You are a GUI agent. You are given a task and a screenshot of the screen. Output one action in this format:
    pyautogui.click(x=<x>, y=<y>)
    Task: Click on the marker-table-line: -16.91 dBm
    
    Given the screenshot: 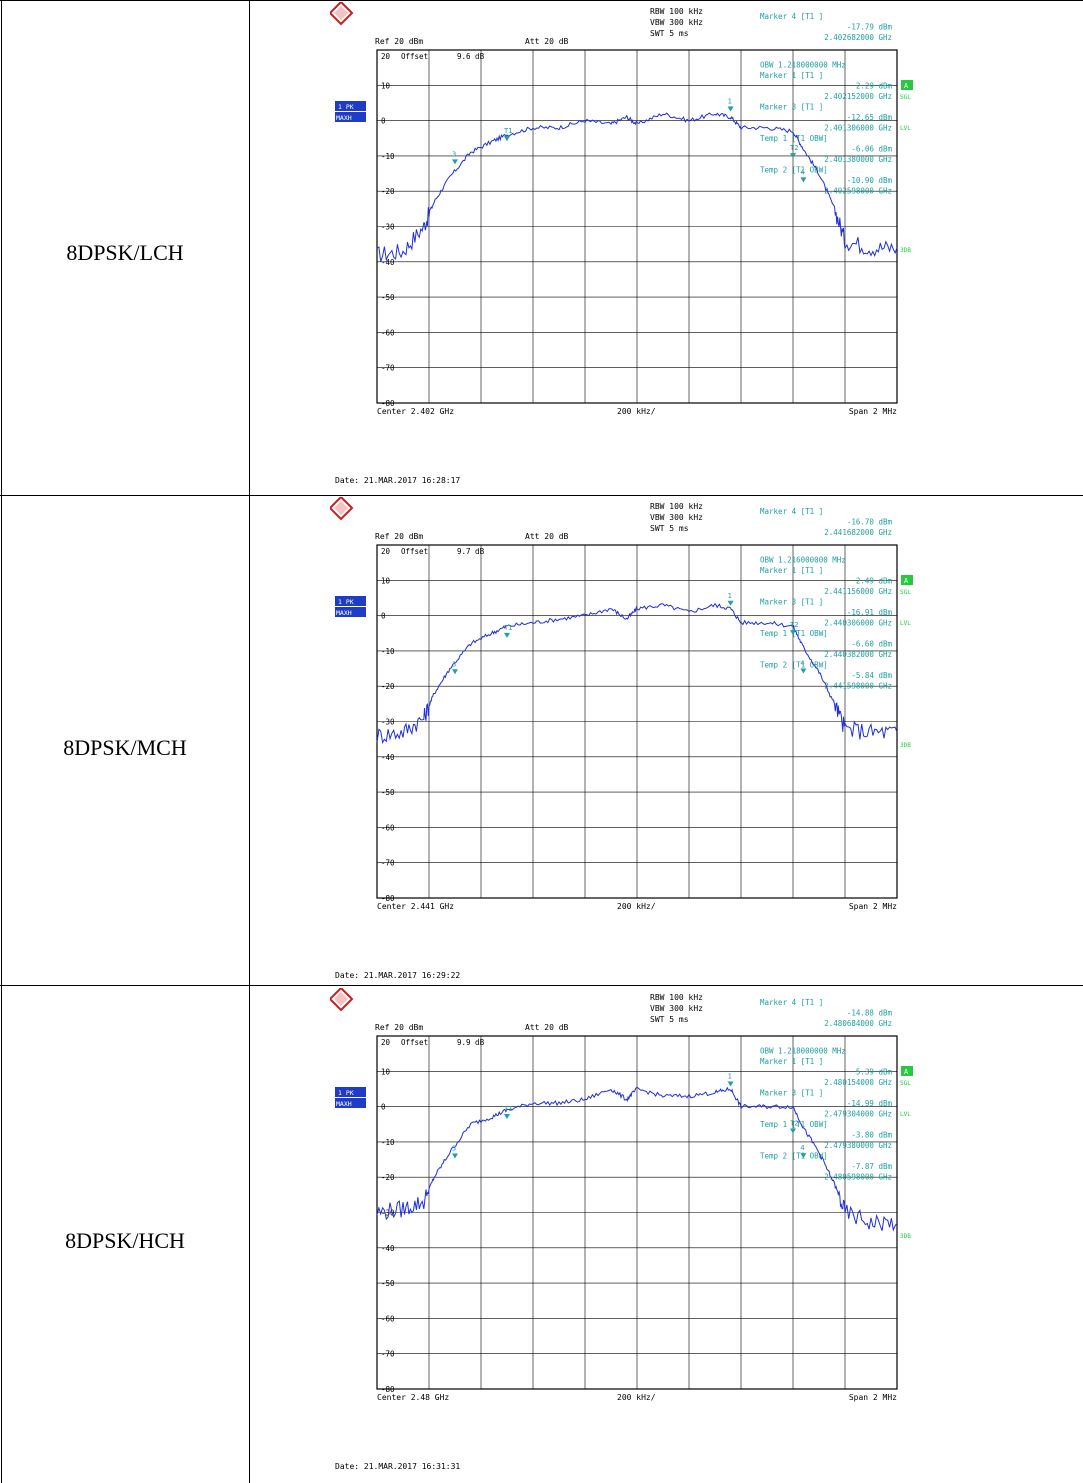 What is the action you would take?
    pyautogui.click(x=870, y=612)
    